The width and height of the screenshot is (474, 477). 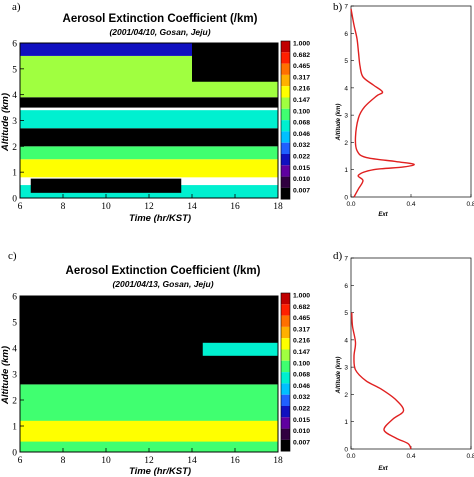 I want to click on plot-frame, so click(x=411, y=353).